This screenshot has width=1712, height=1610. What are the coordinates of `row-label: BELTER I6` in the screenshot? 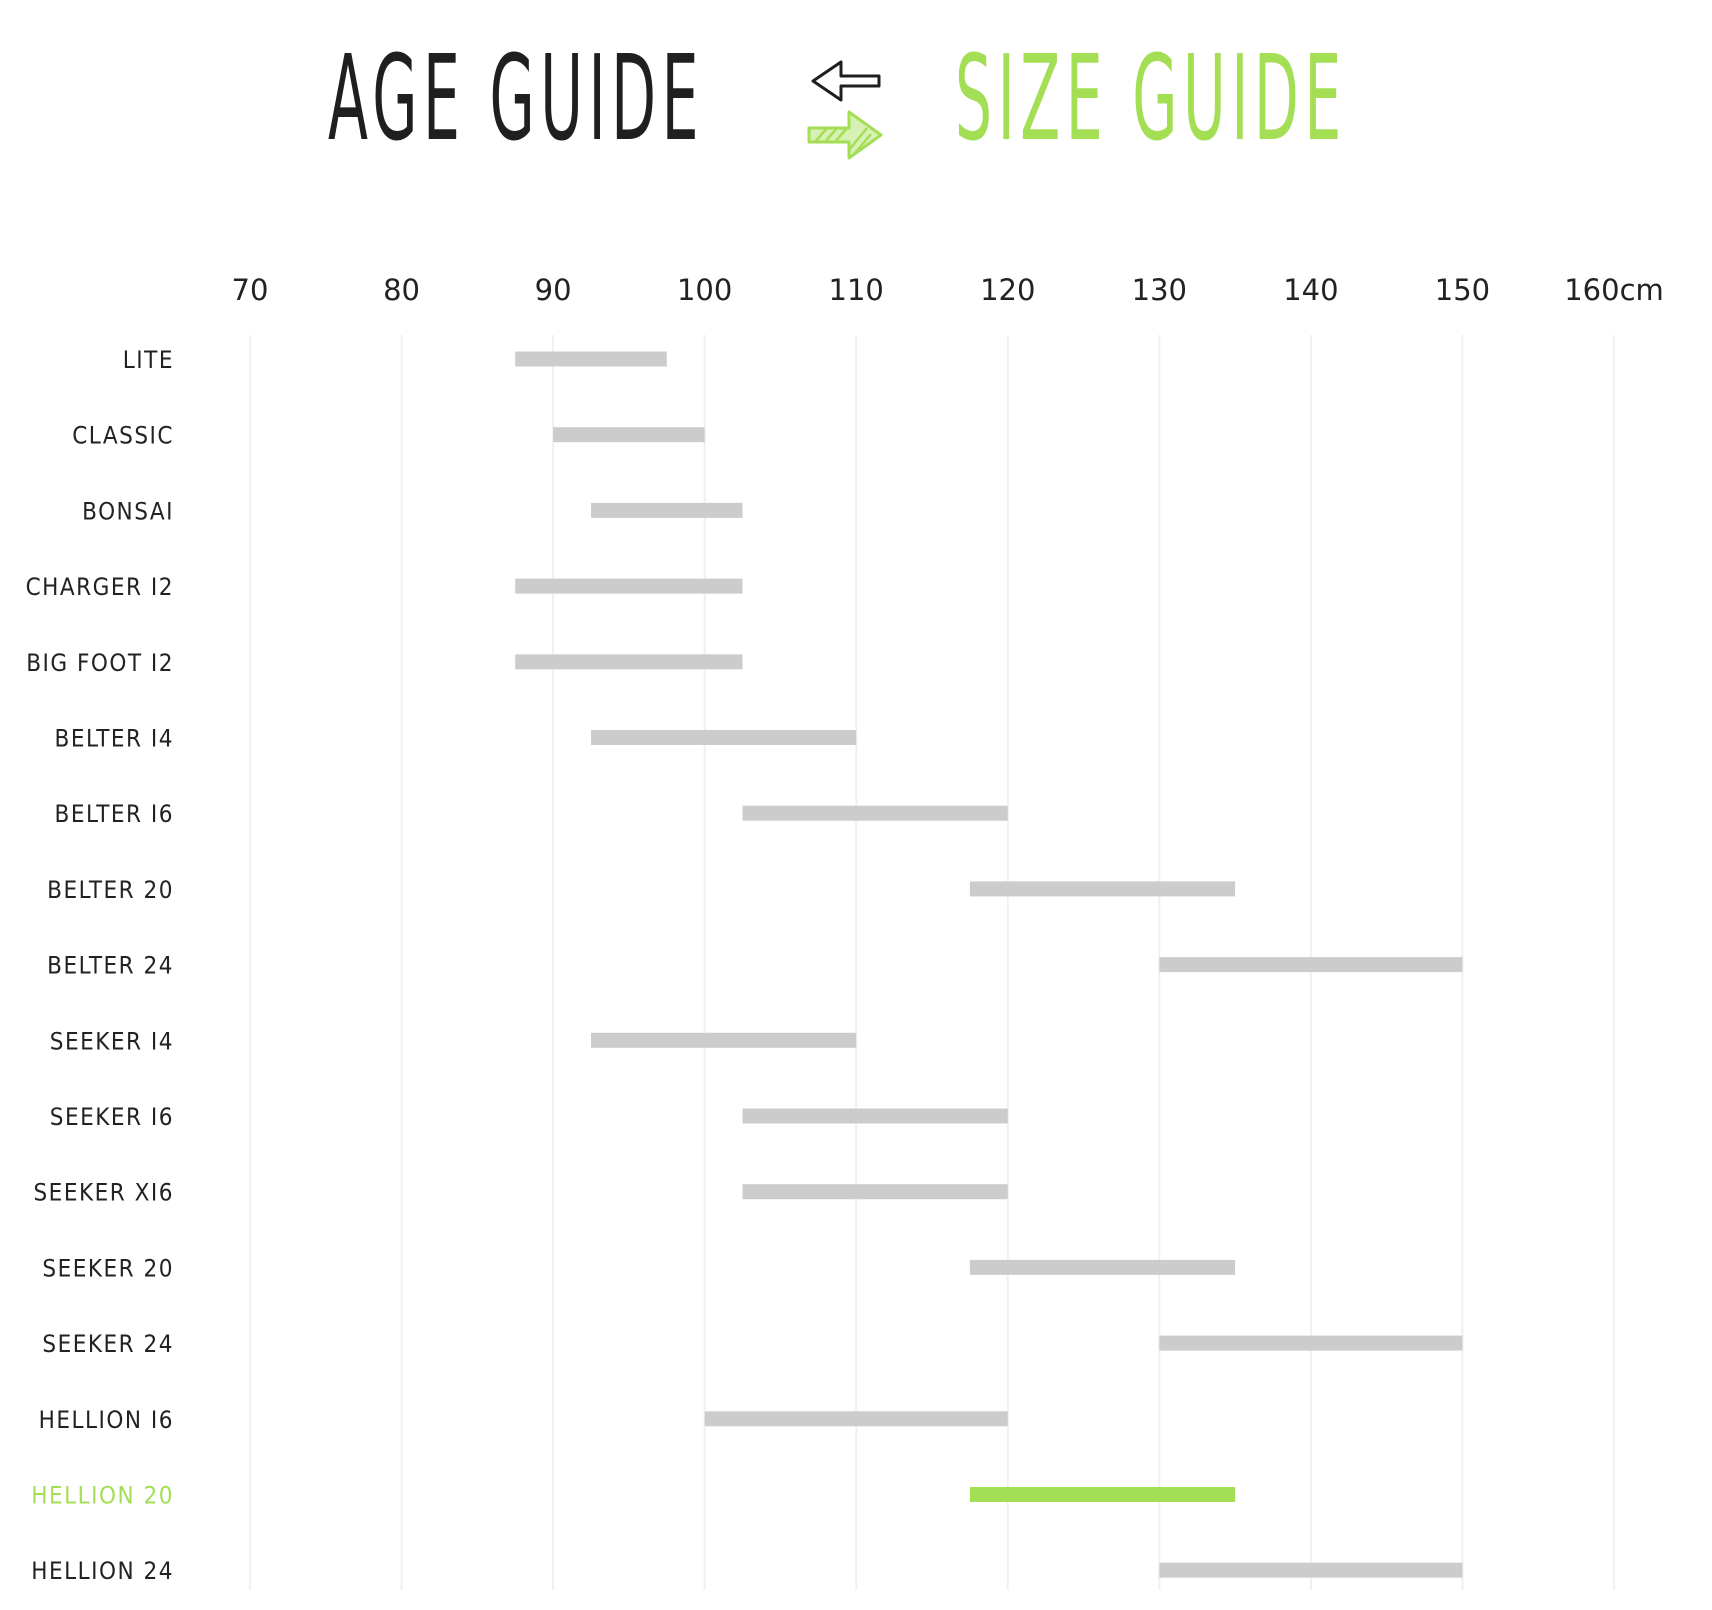 It's located at (114, 814).